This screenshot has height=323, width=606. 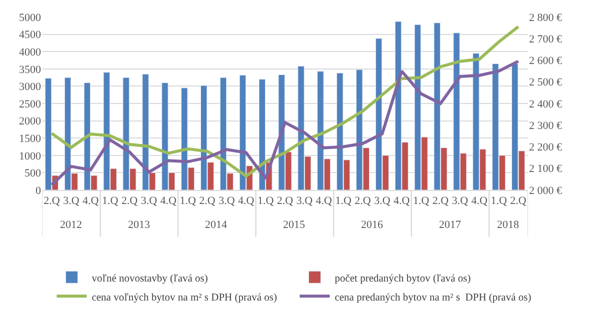 What do you see at coordinates (545, 169) in the screenshot?
I see `y2-tick-label: 2 100 €` at bounding box center [545, 169].